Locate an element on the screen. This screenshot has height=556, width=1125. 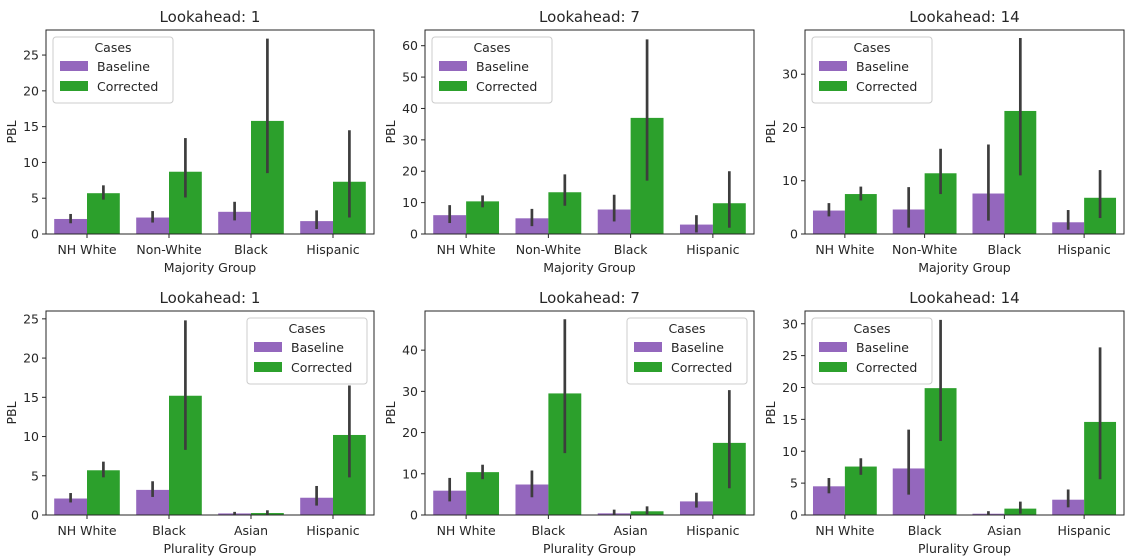
y-tick-label: 50 is located at coordinates (410, 77).